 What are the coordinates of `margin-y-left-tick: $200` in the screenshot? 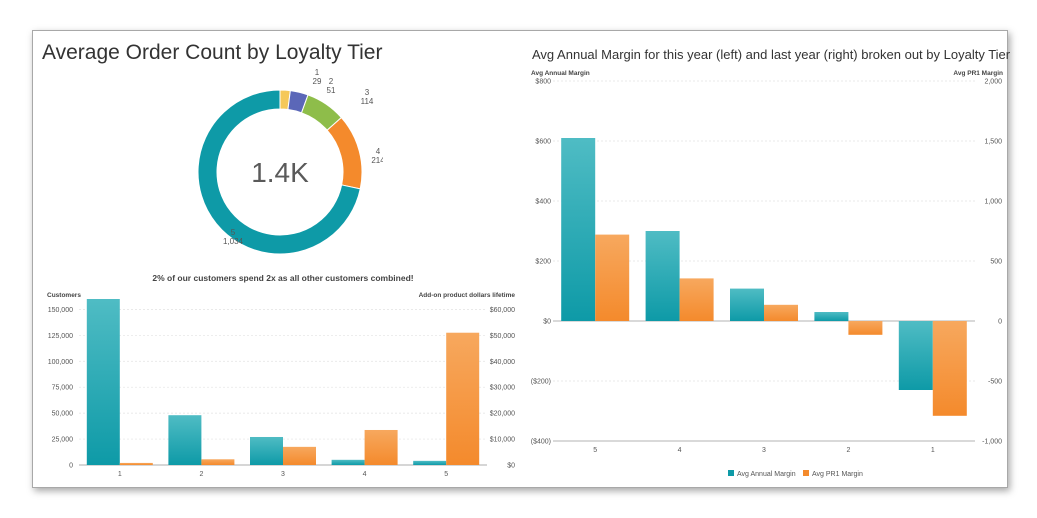 It's located at (543, 262).